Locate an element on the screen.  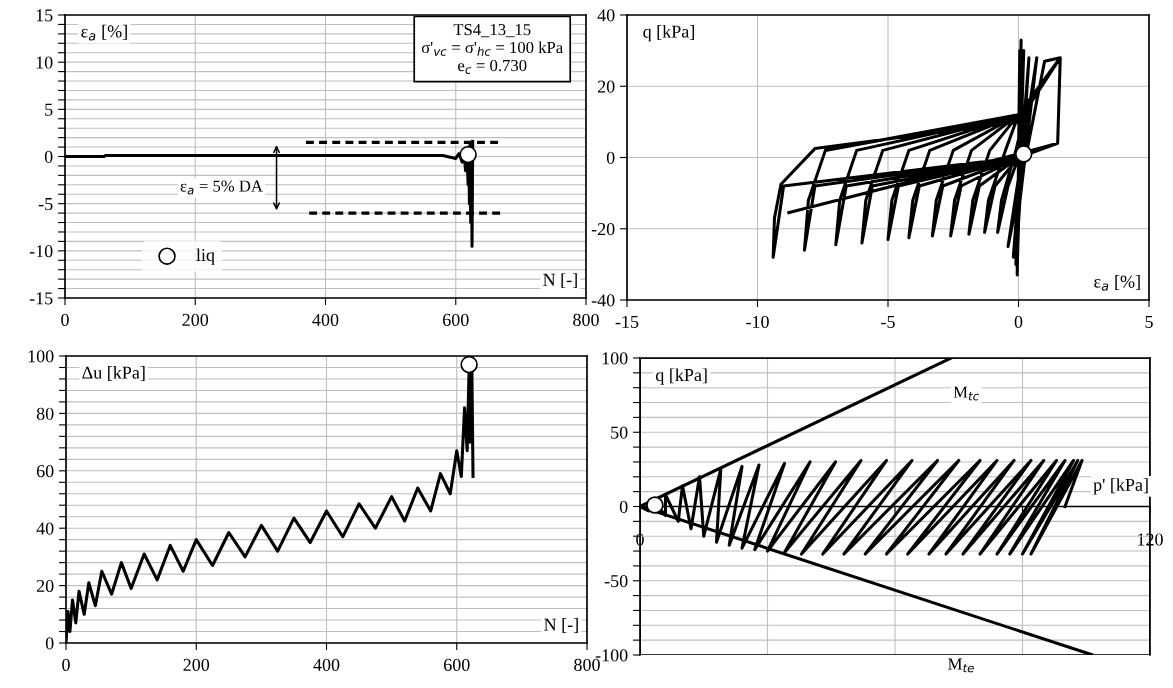
y-tick-label: 5 is located at coordinates (49, 109).